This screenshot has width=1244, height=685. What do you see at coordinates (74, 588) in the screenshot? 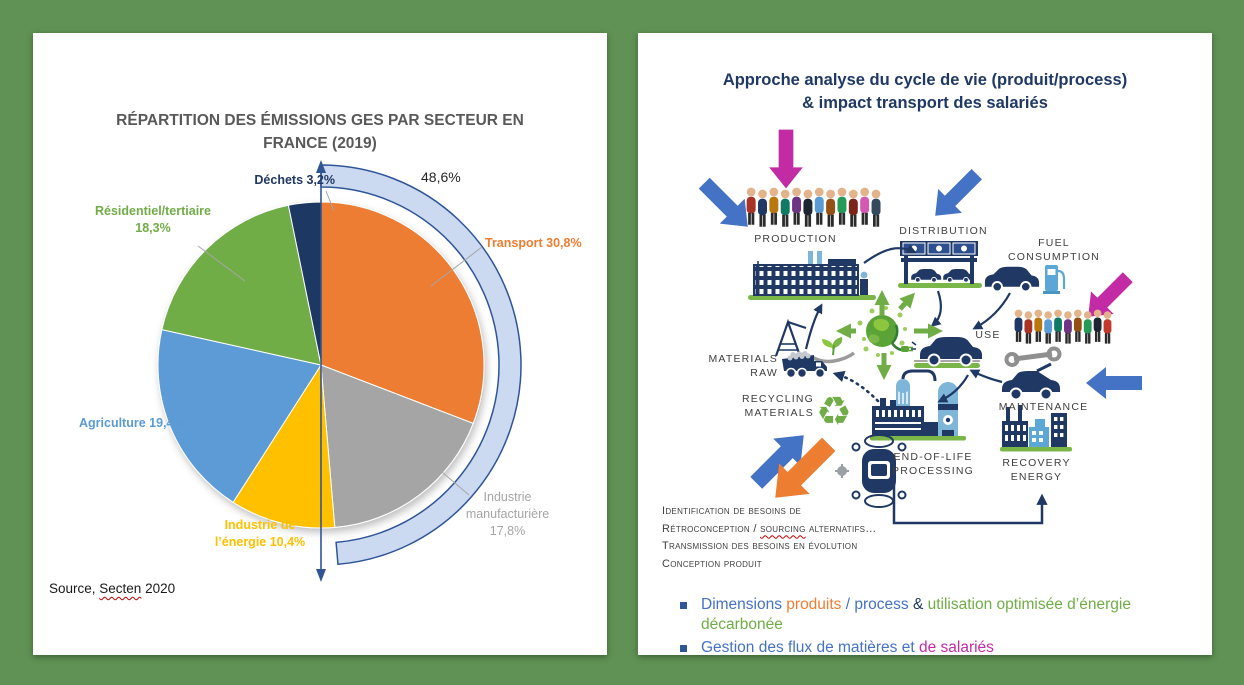
I see `source-prefix: Source,` at bounding box center [74, 588].